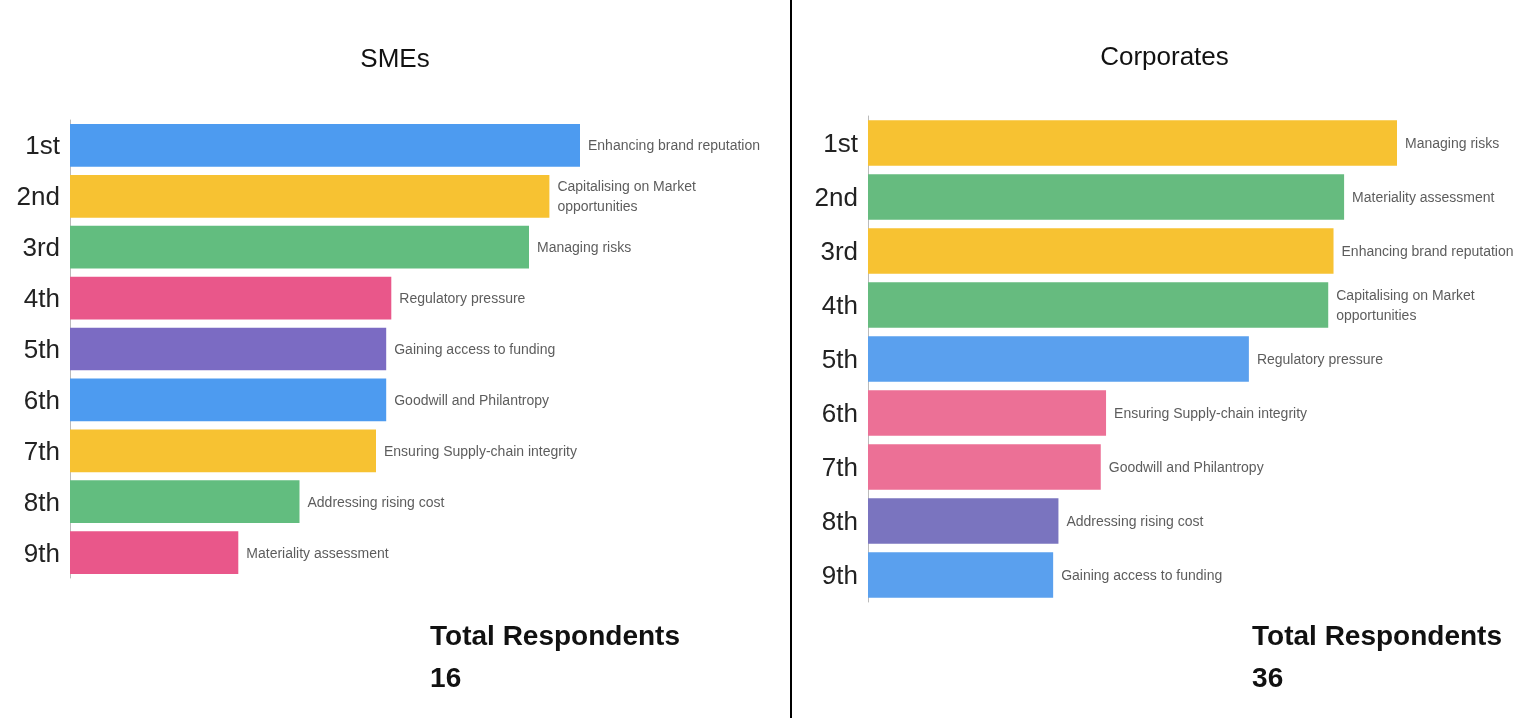 The width and height of the screenshot is (1537, 718). Describe the element at coordinates (555, 656) in the screenshot. I see `text: Total Respondents 16` at that location.